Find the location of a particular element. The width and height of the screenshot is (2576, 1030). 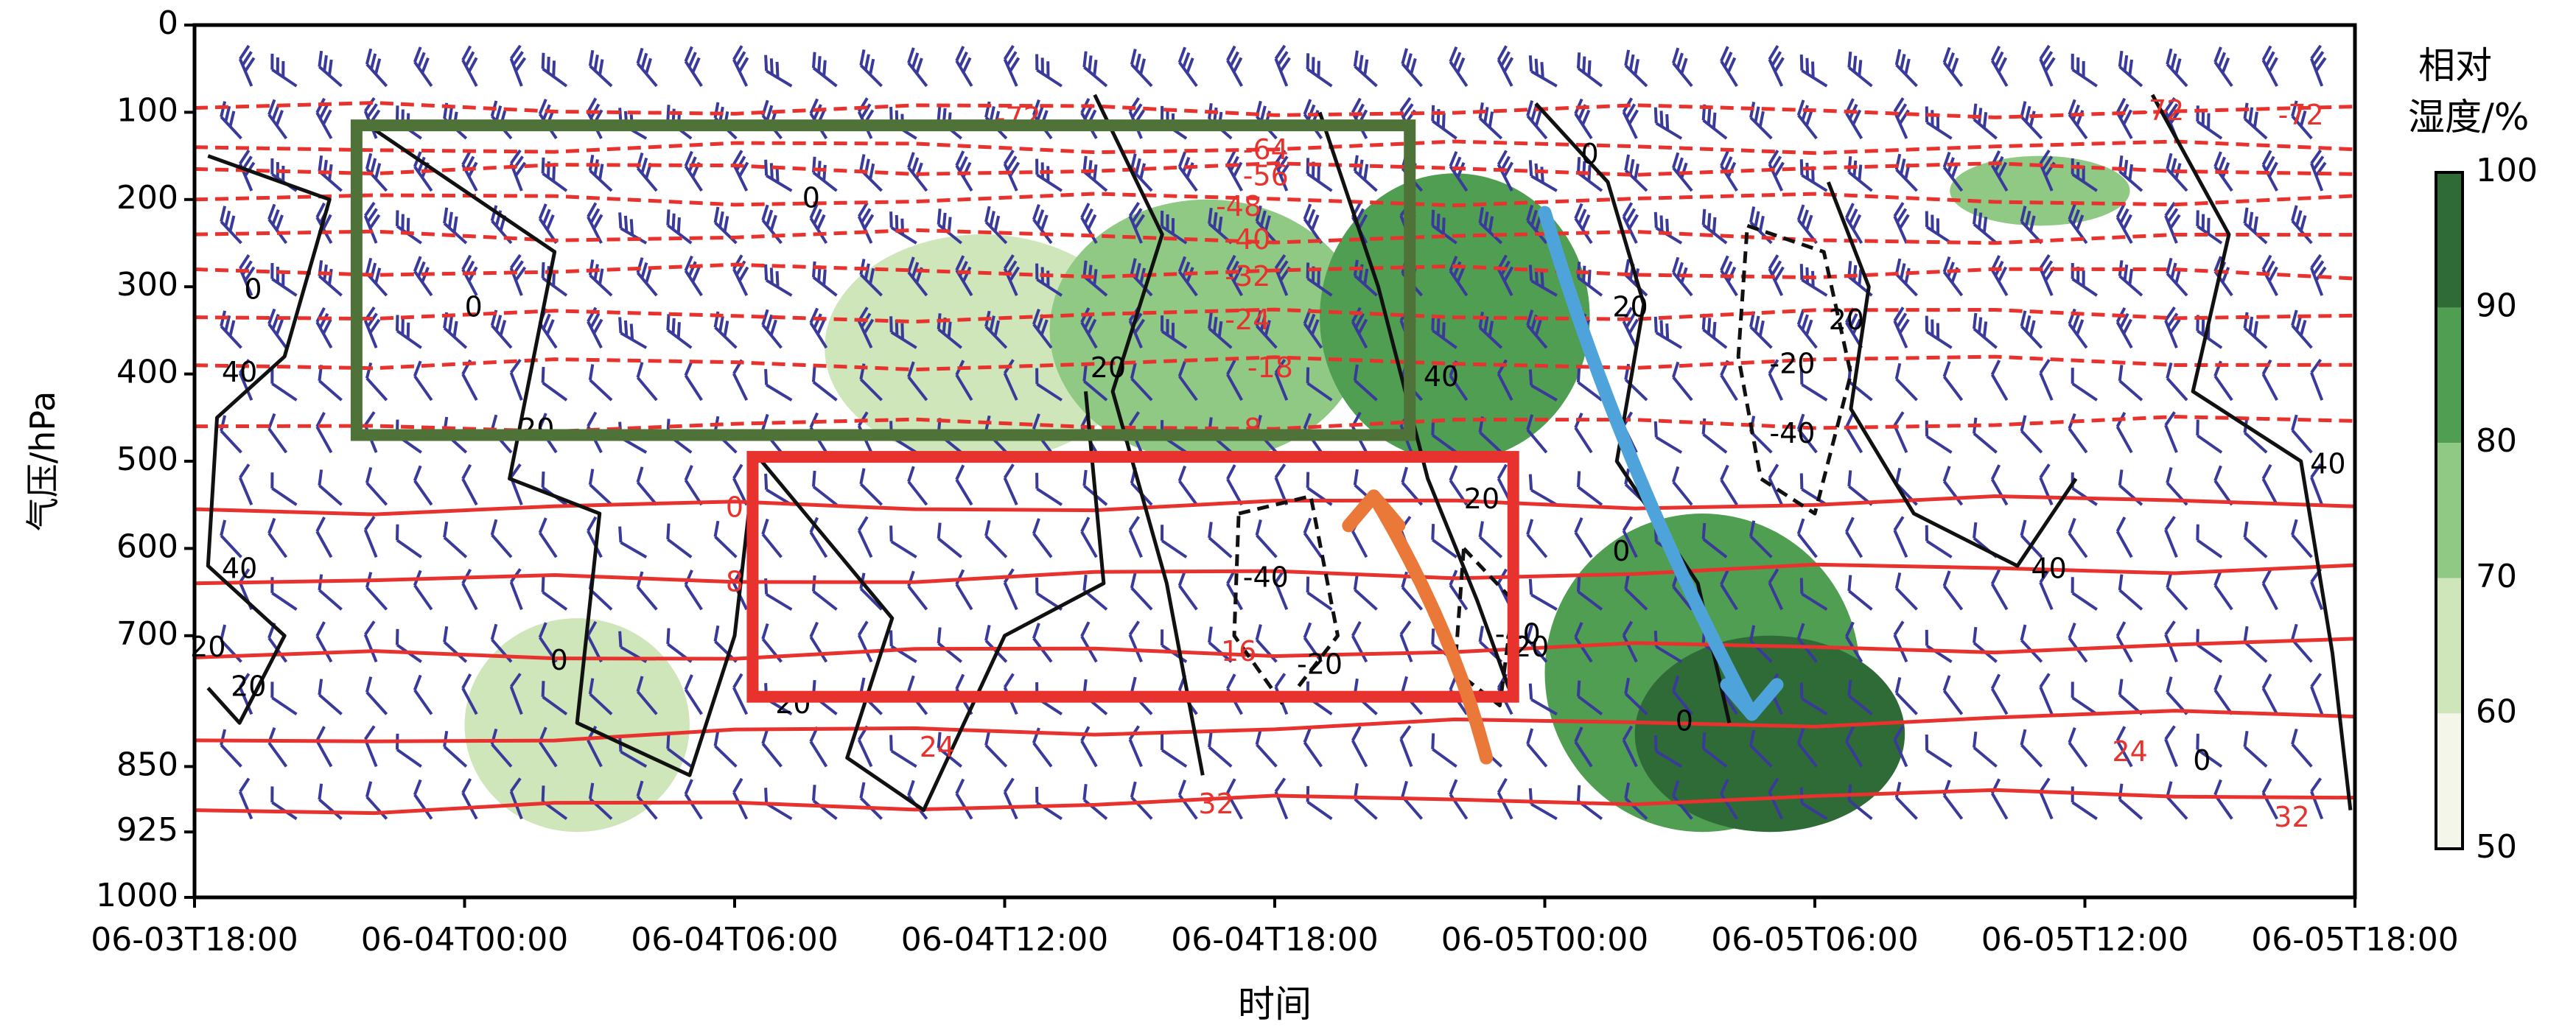

x-tick-label: 06-05T18:00 is located at coordinates (2355, 940).